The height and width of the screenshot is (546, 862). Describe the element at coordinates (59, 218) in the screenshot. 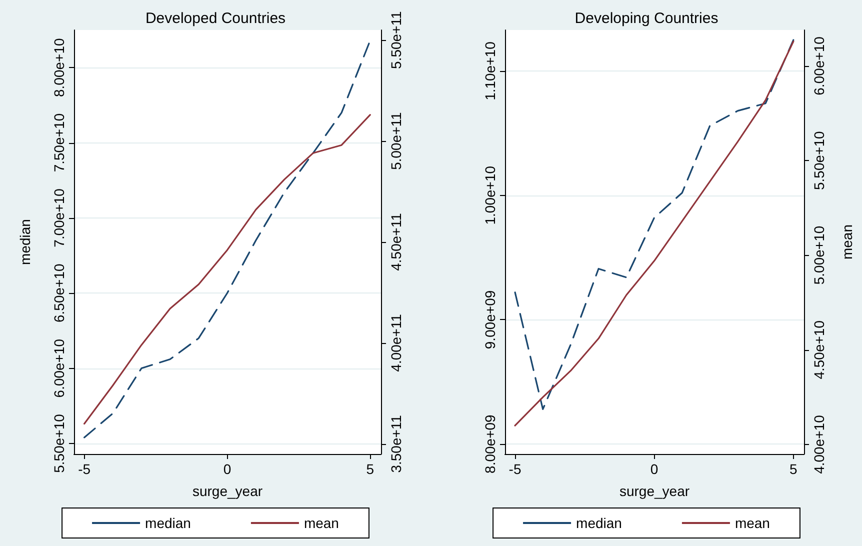

I see `y-tick-label: 7.00e+10` at that location.